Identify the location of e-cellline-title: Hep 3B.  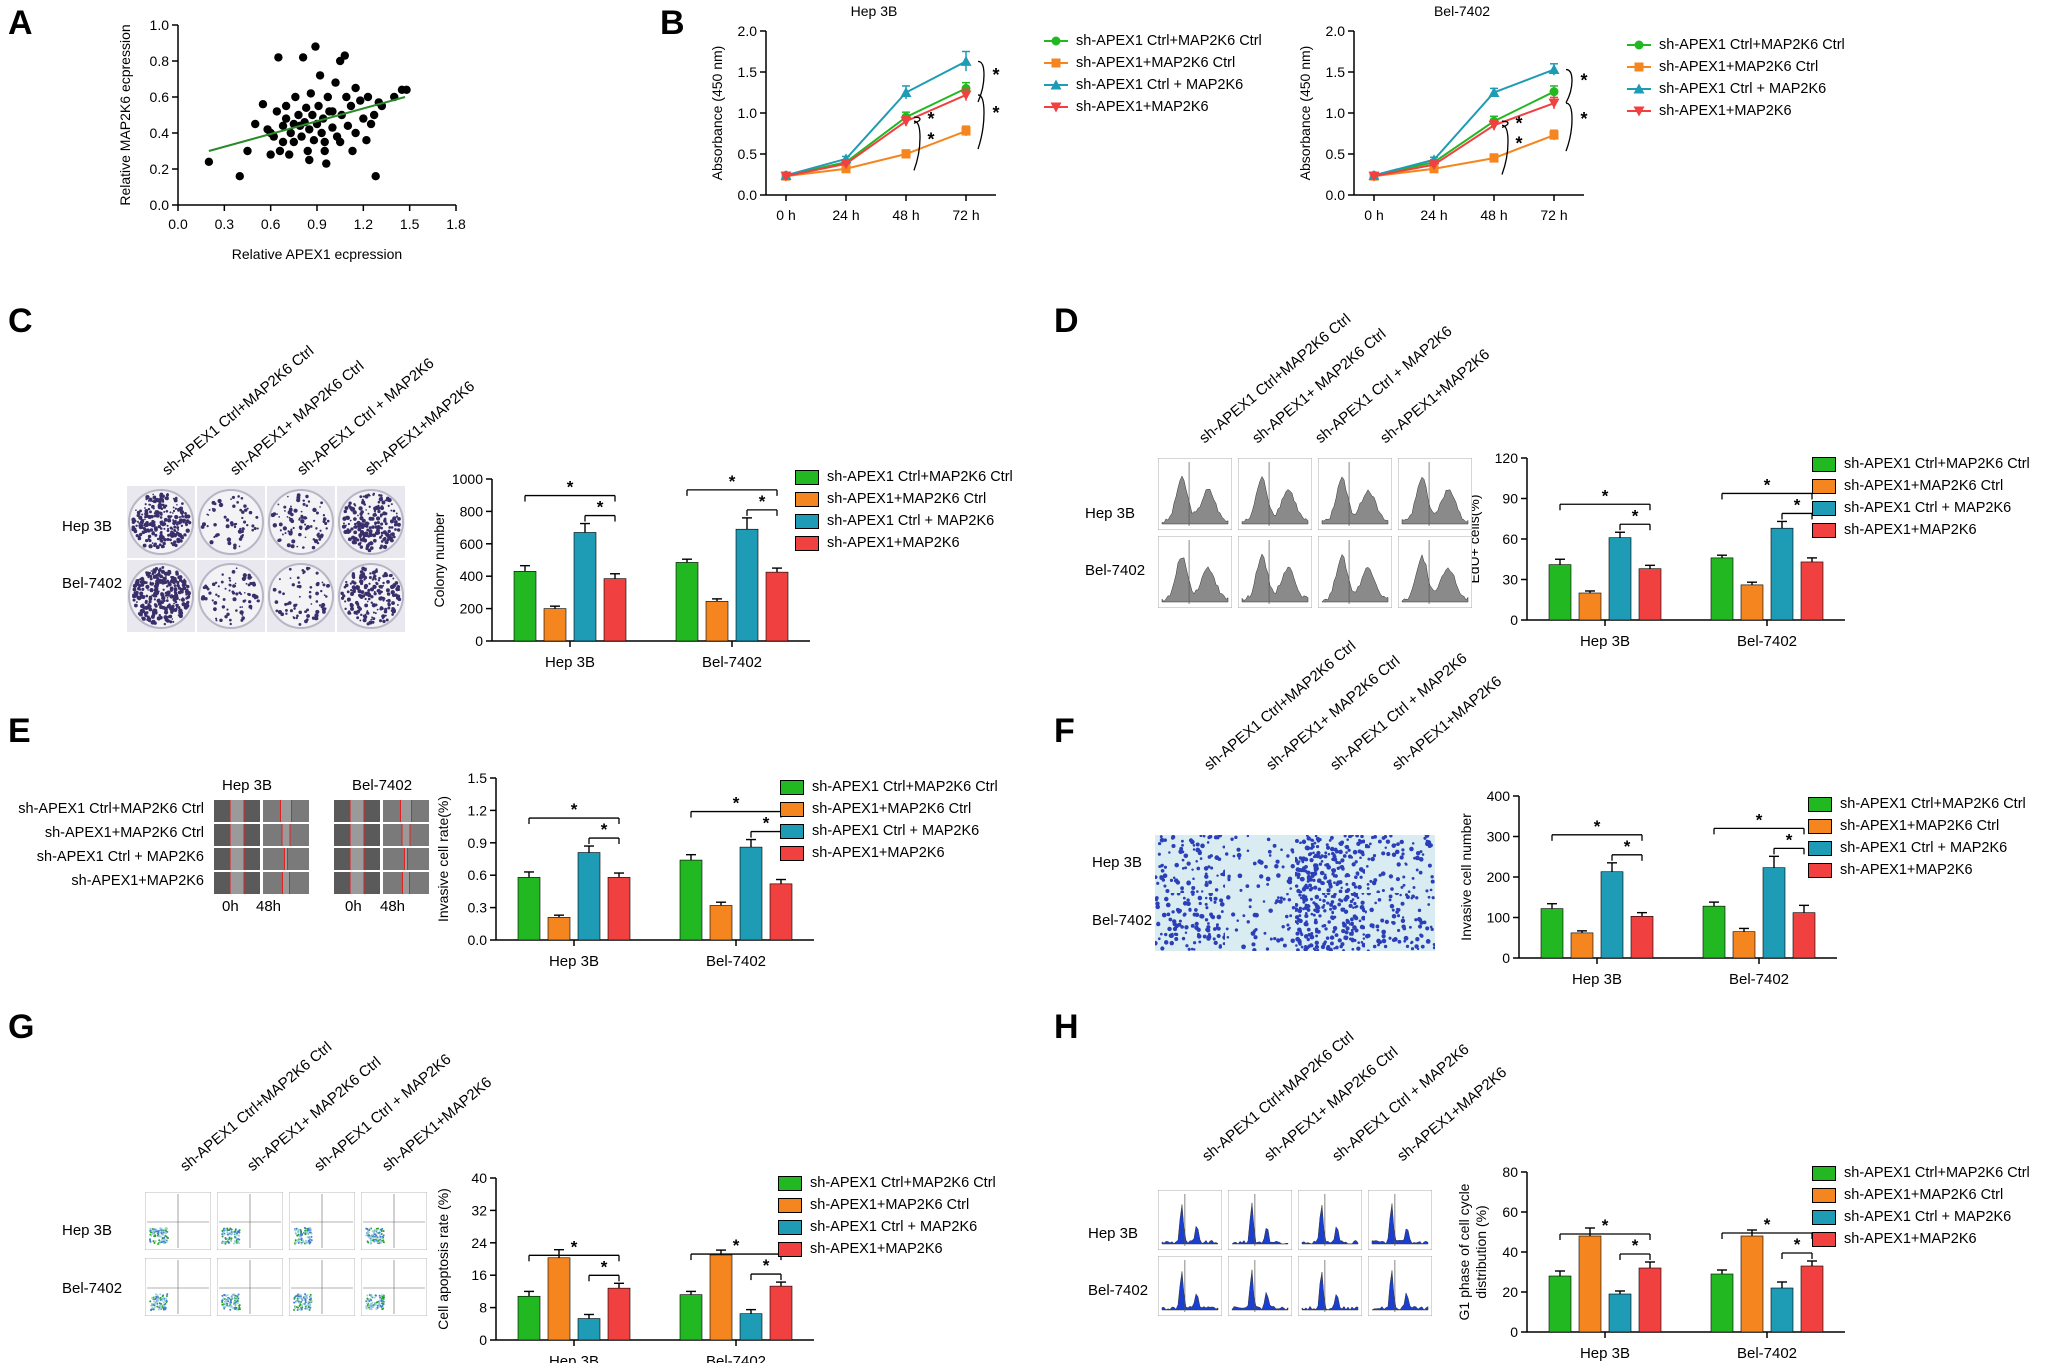
(247, 785).